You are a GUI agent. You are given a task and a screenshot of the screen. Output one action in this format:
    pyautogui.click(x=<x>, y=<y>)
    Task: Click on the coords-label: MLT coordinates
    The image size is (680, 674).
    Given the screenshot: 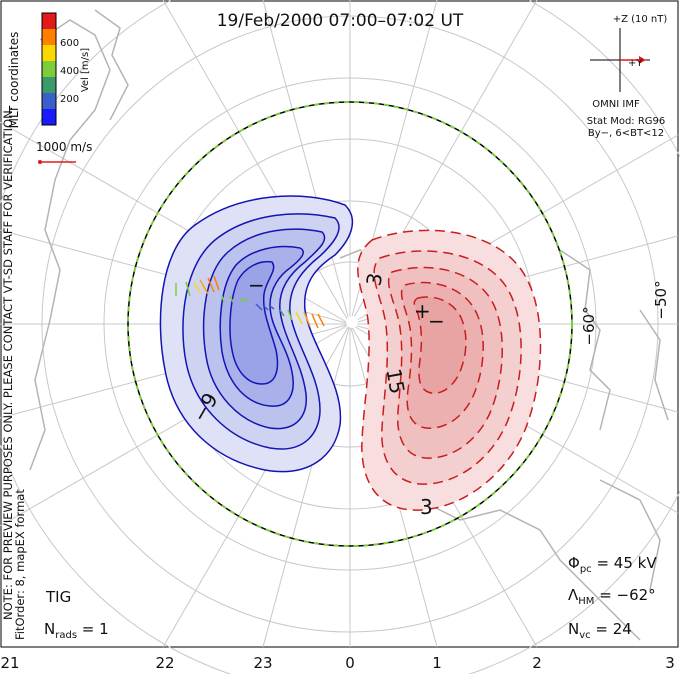 What is the action you would take?
    pyautogui.click(x=14, y=80)
    